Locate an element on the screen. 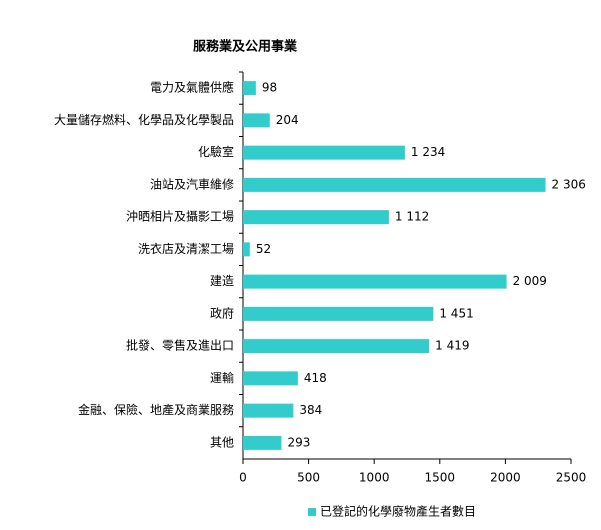 The image size is (601, 530). chart-title: 服務業及公用事業 is located at coordinates (245, 47).